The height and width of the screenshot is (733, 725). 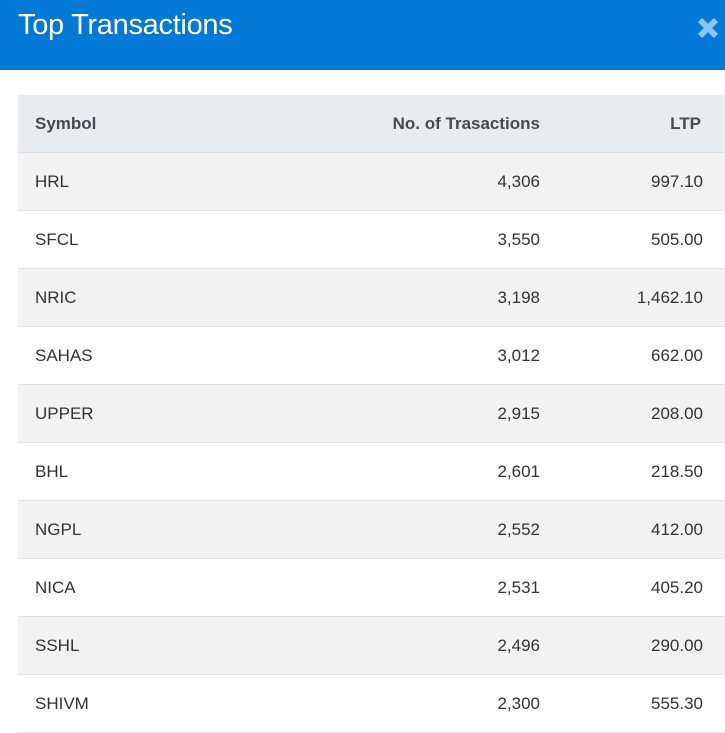 I want to click on symbol-cell: SFCL, so click(x=176, y=239).